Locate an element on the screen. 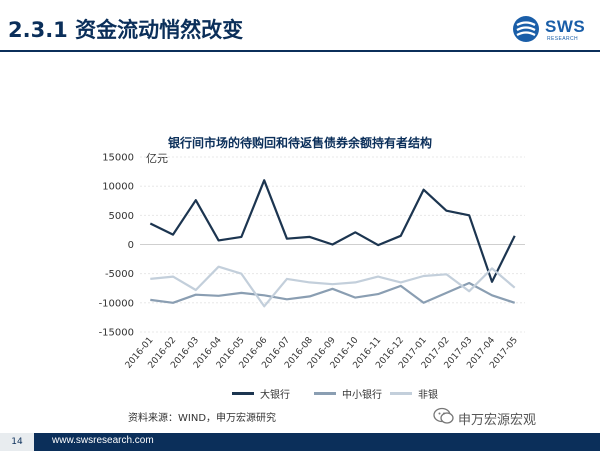  header-divider is located at coordinates (300, 51).